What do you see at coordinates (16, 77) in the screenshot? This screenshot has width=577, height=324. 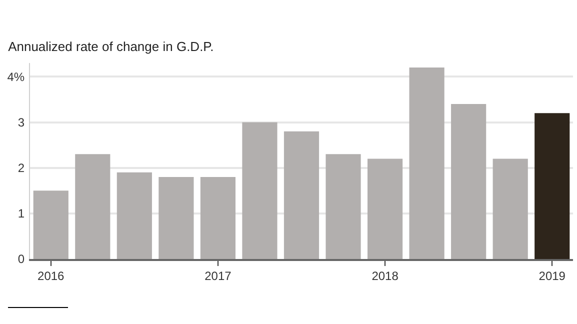 I see `y-tick-label: 4%` at bounding box center [16, 77].